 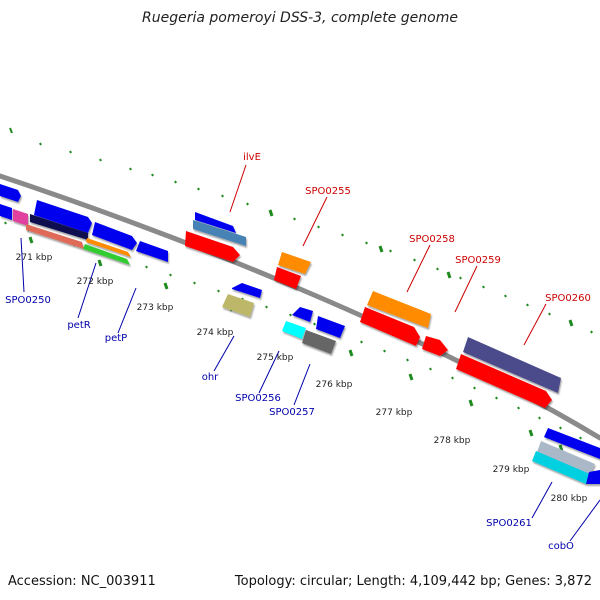 I want to click on gene-label-cobO: cobO, so click(x=561, y=546).